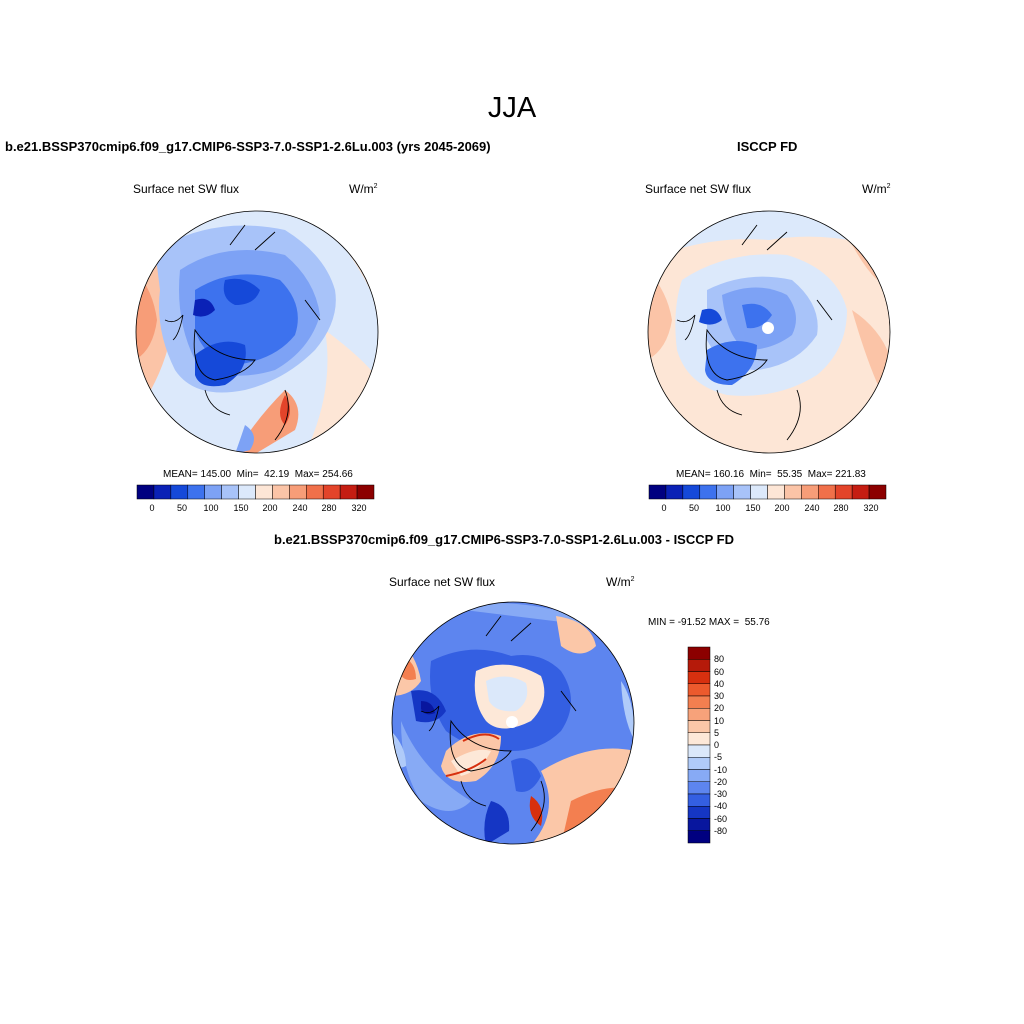 The width and height of the screenshot is (1024, 1024). Describe the element at coordinates (721, 781) in the screenshot. I see `cb3-label: -20` at that location.